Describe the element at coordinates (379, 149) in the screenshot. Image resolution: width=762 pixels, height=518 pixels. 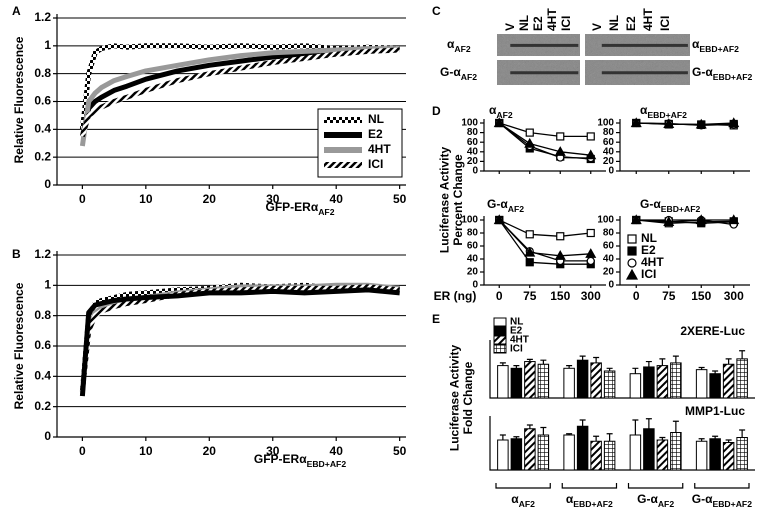
I see `legend-label: 4HT` at that location.